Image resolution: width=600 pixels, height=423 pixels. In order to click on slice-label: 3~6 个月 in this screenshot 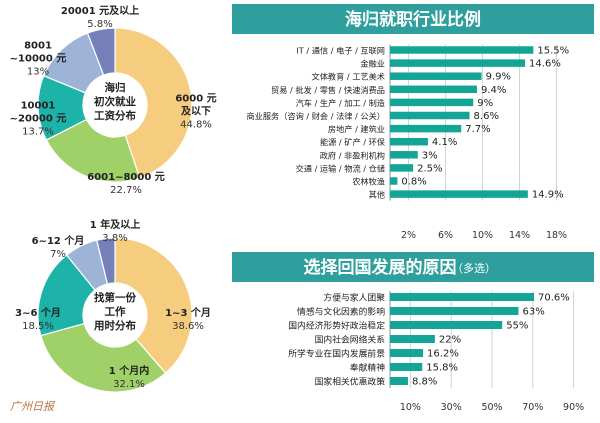, I will do `click(38, 312)`.